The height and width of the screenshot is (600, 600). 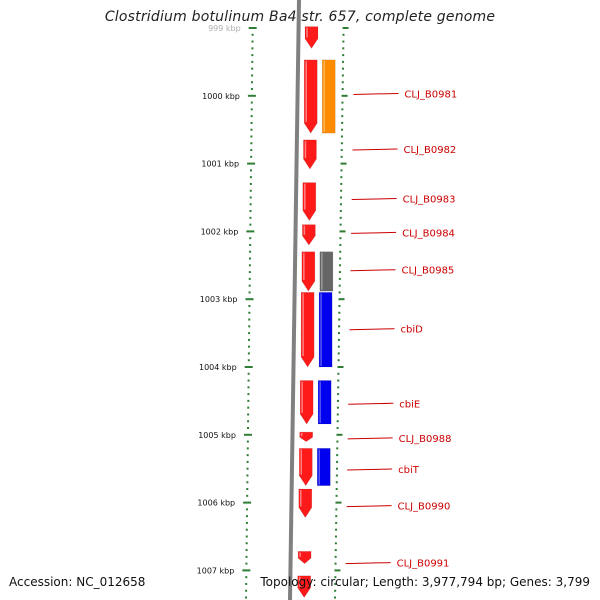 I want to click on gene-label: cbiE, so click(x=409, y=404).